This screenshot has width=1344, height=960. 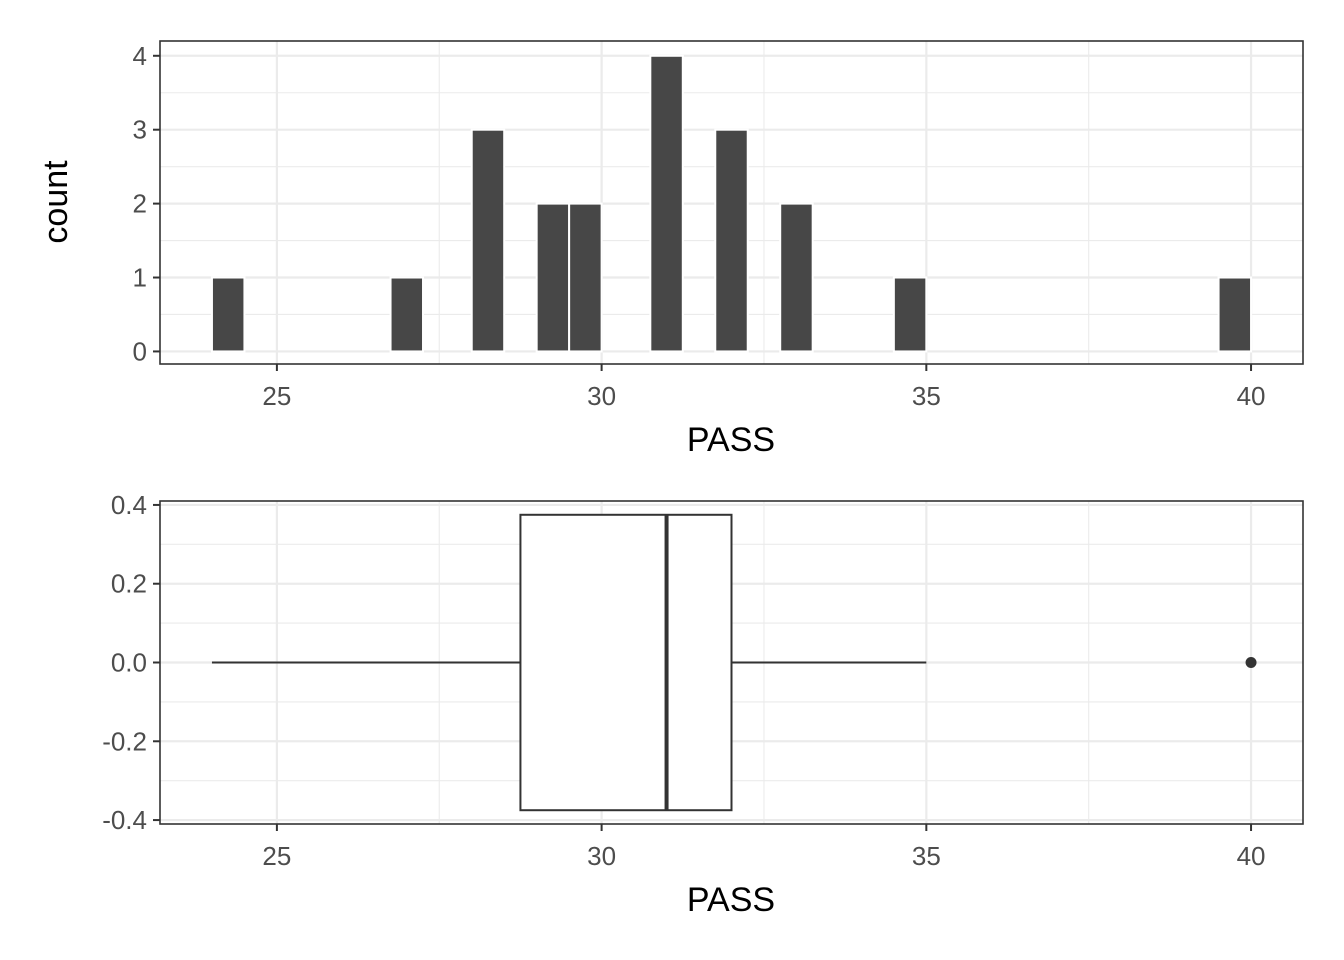 I want to click on histogram-x-tick-label: 40, so click(x=1251, y=396).